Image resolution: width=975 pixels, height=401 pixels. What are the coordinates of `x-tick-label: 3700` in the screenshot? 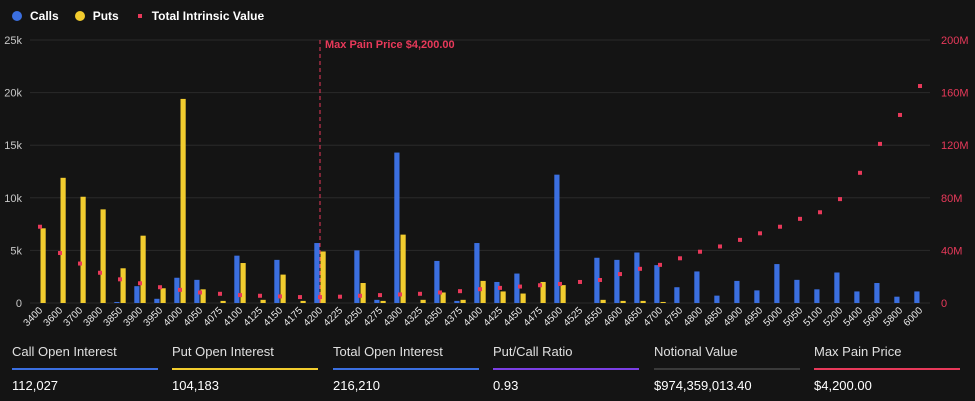 It's located at (74, 317).